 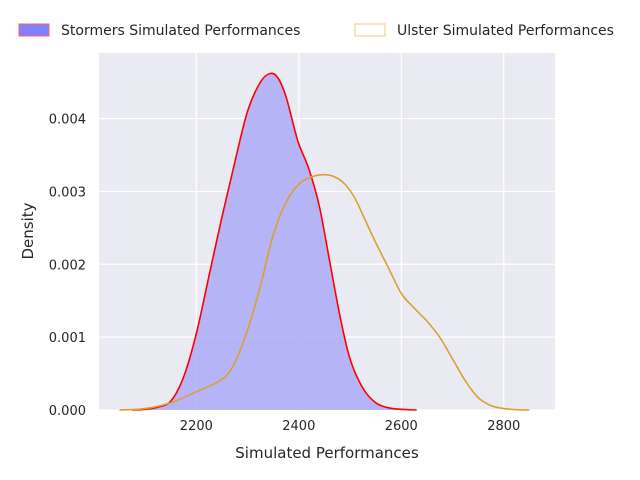 What do you see at coordinates (180, 31) in the screenshot?
I see `legend-label-stormers: Stormers Simulated Performances` at bounding box center [180, 31].